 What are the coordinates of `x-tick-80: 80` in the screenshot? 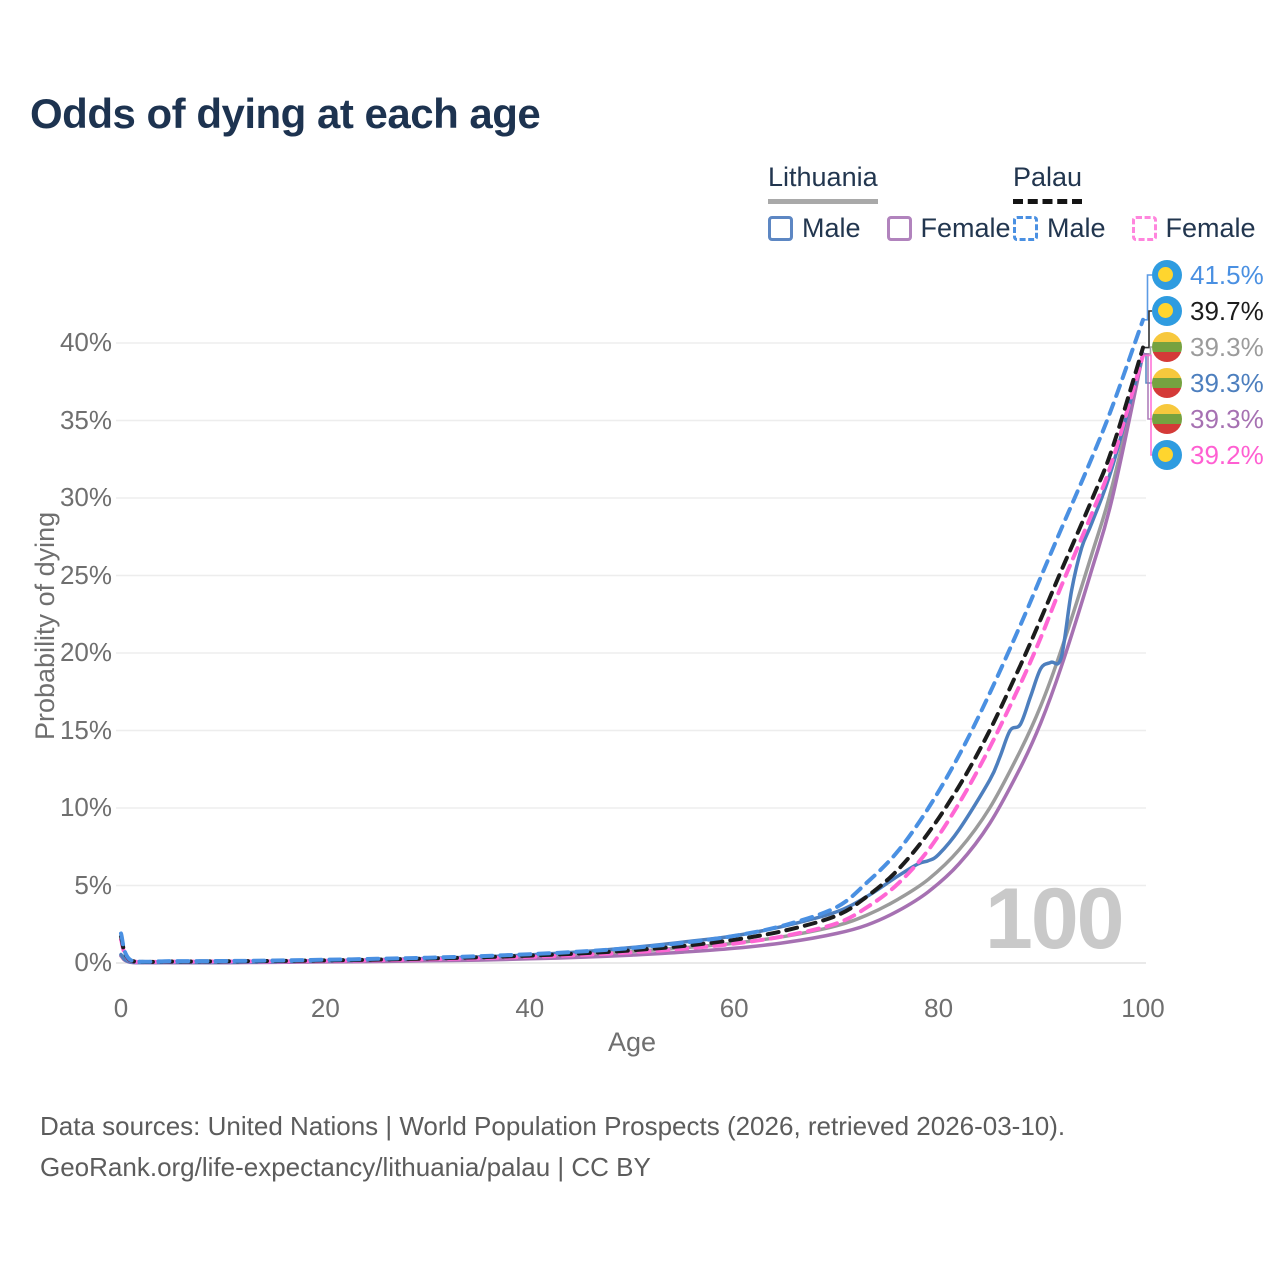 It's located at (939, 1008).